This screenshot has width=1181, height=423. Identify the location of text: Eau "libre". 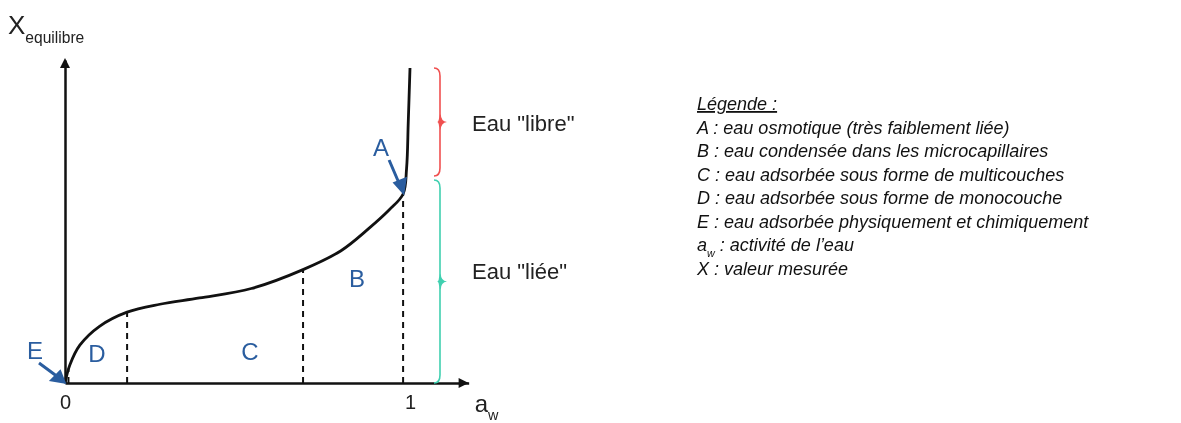
(523, 123).